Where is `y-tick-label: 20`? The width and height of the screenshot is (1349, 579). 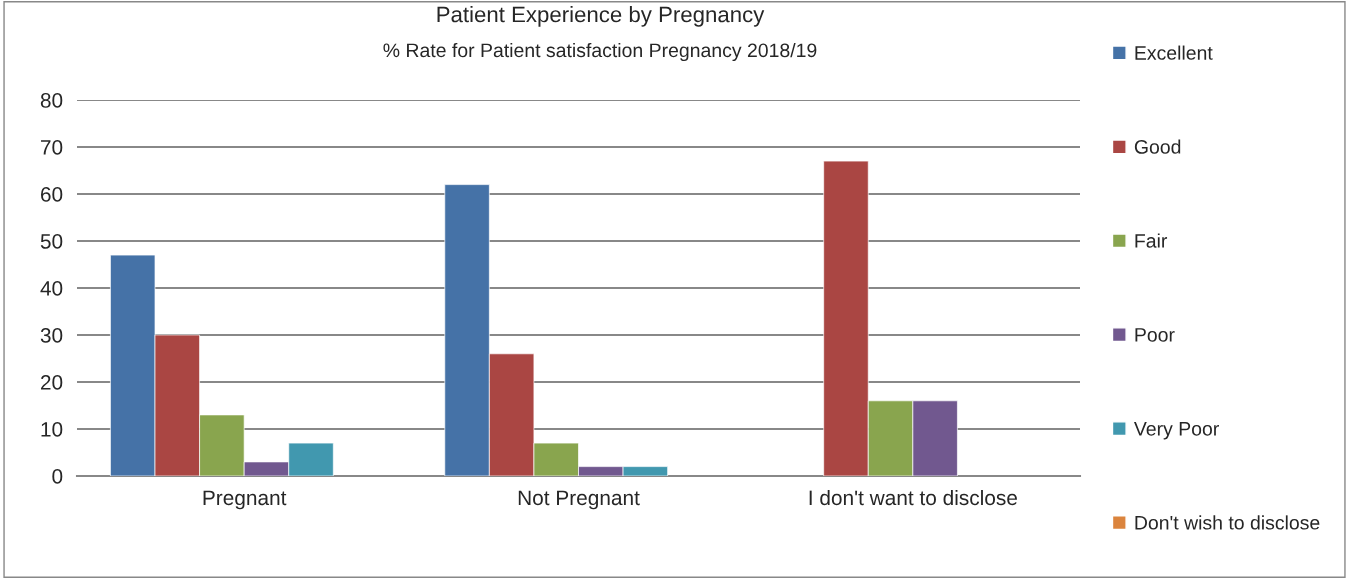
y-tick-label: 20 is located at coordinates (51, 382).